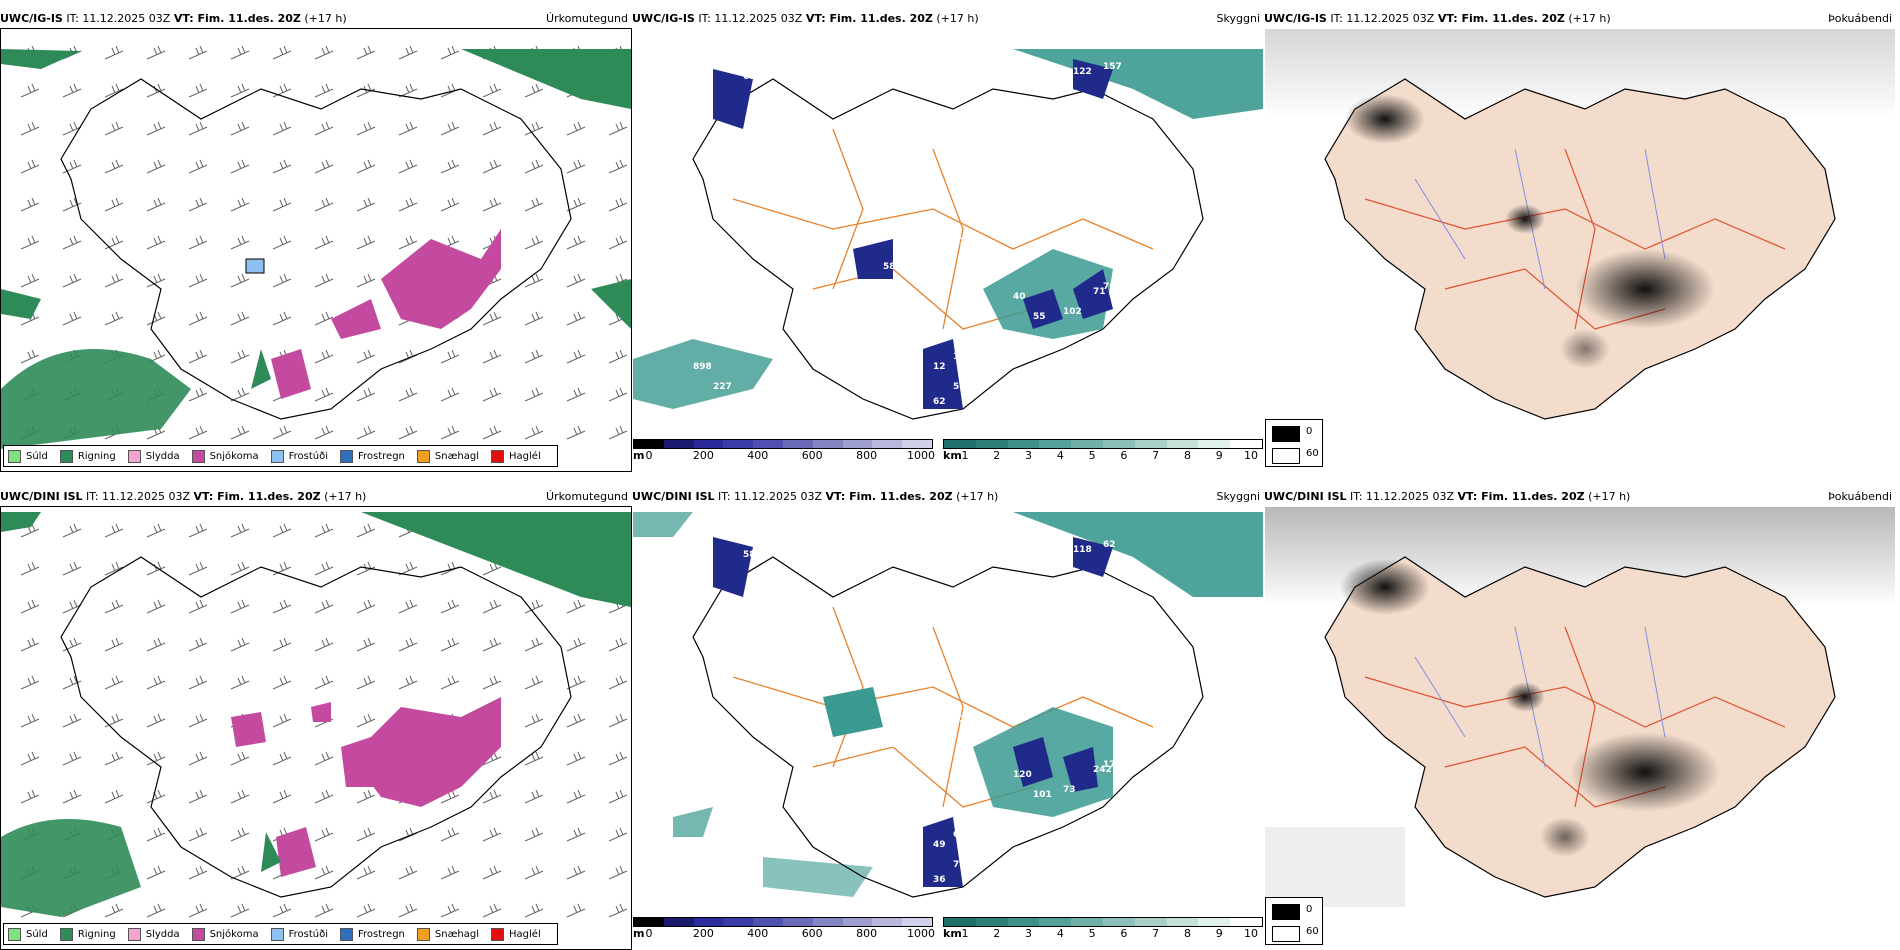 The image size is (1900, 950). I want to click on model-name: UWC/DINI ISL, so click(1305, 496).